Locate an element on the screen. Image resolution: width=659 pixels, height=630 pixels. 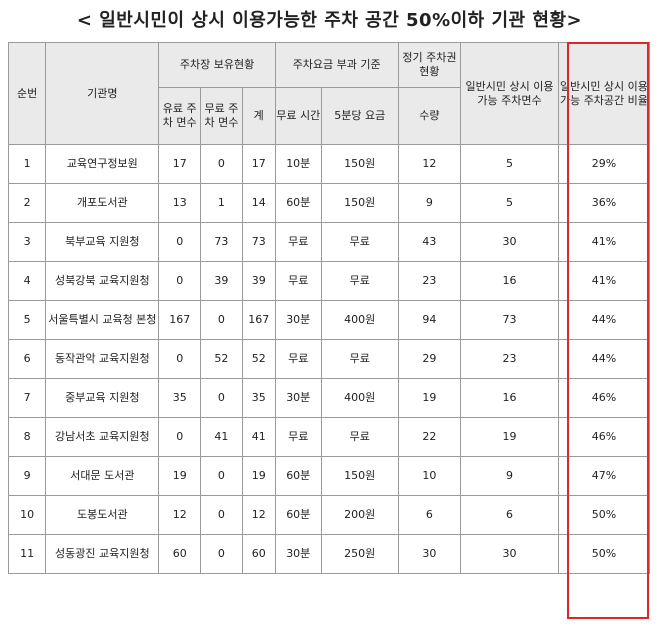
cell-fee: 400원 is located at coordinates (359, 398).